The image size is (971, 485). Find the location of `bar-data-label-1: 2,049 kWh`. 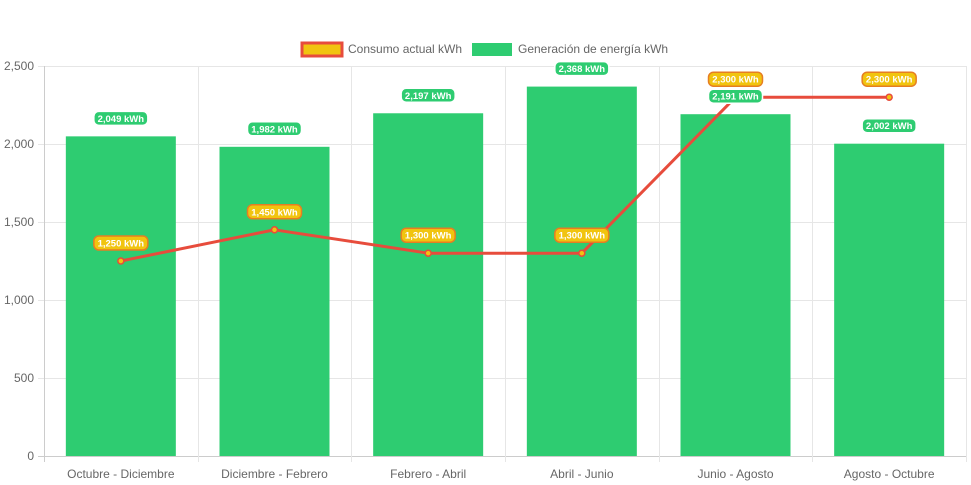

bar-data-label-1: 2,049 kWh is located at coordinates (121, 119).